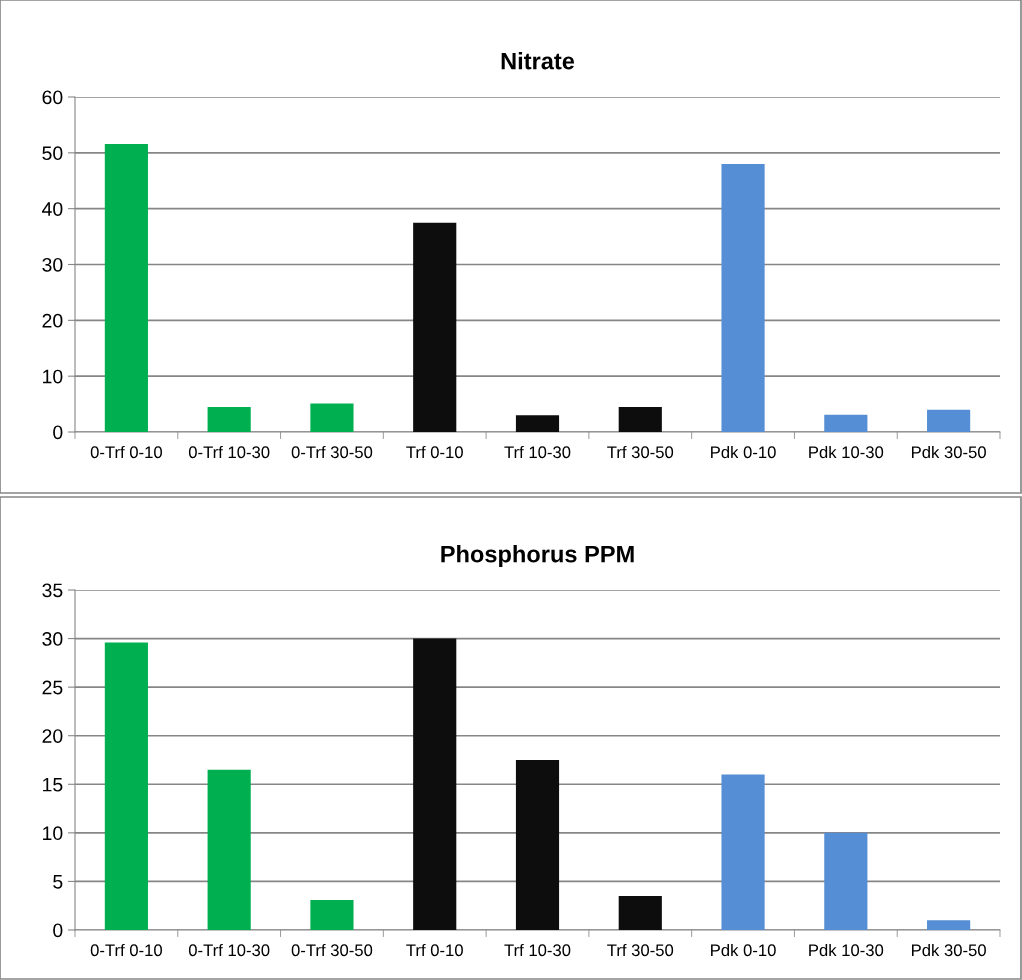 This screenshot has width=1022, height=980. Describe the element at coordinates (52, 687) in the screenshot. I see `y-tick-label: 25` at that location.